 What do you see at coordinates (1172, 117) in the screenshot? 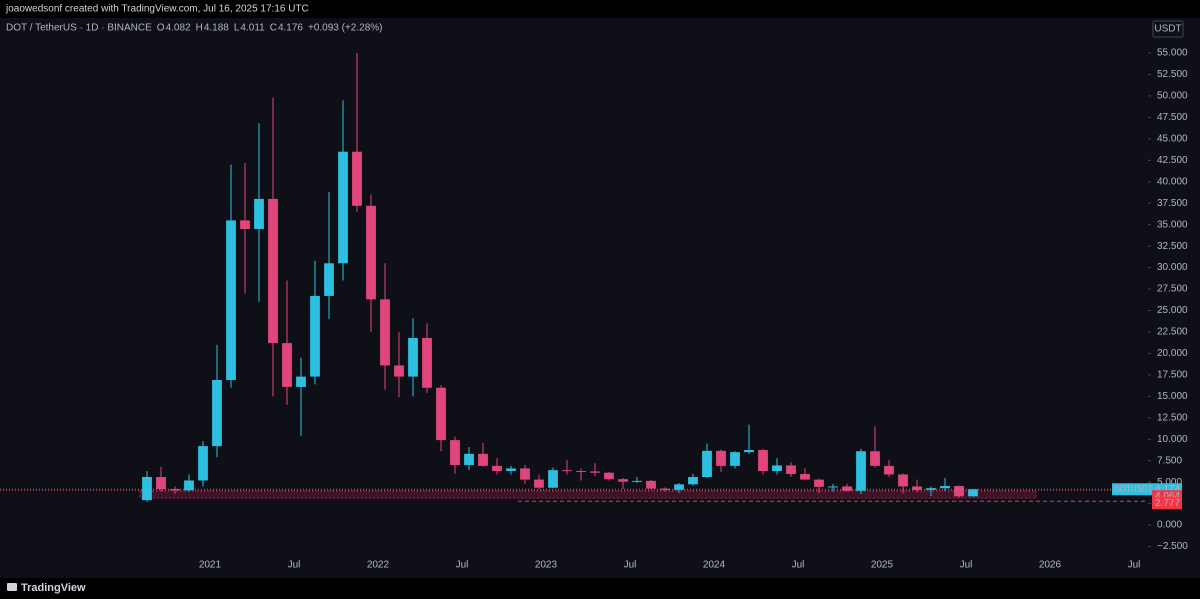
I see `y-tick-label: 47.500` at bounding box center [1172, 117].